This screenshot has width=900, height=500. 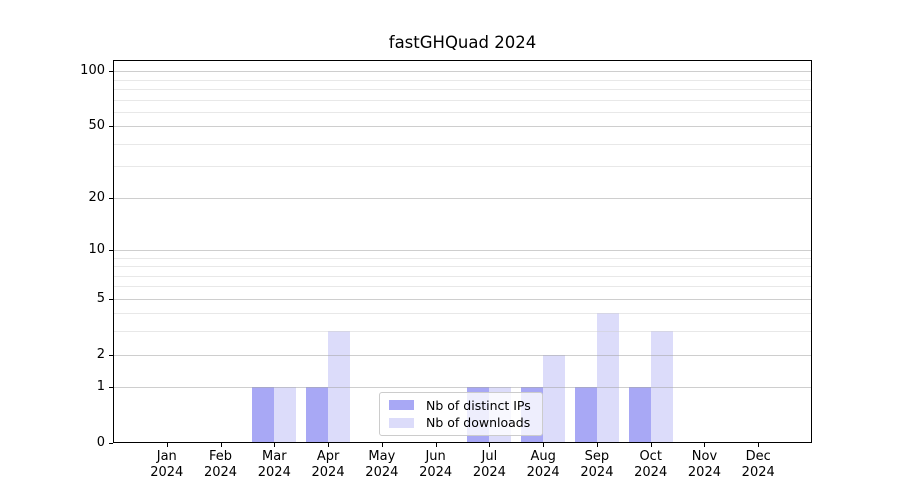 What do you see at coordinates (167, 445) in the screenshot?
I see `x-tick-jan` at bounding box center [167, 445].